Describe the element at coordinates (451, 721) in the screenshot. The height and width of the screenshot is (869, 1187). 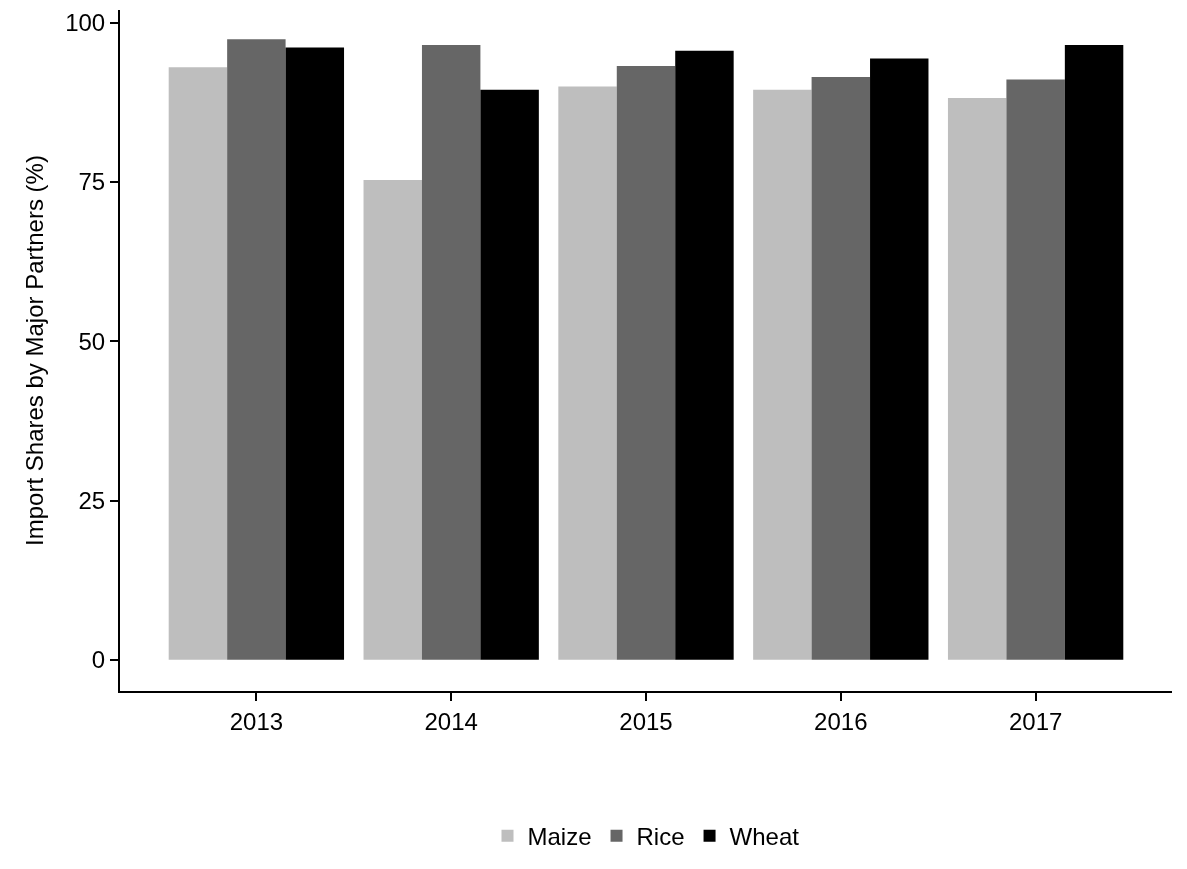
I see `x-tick-label: 2014` at that location.